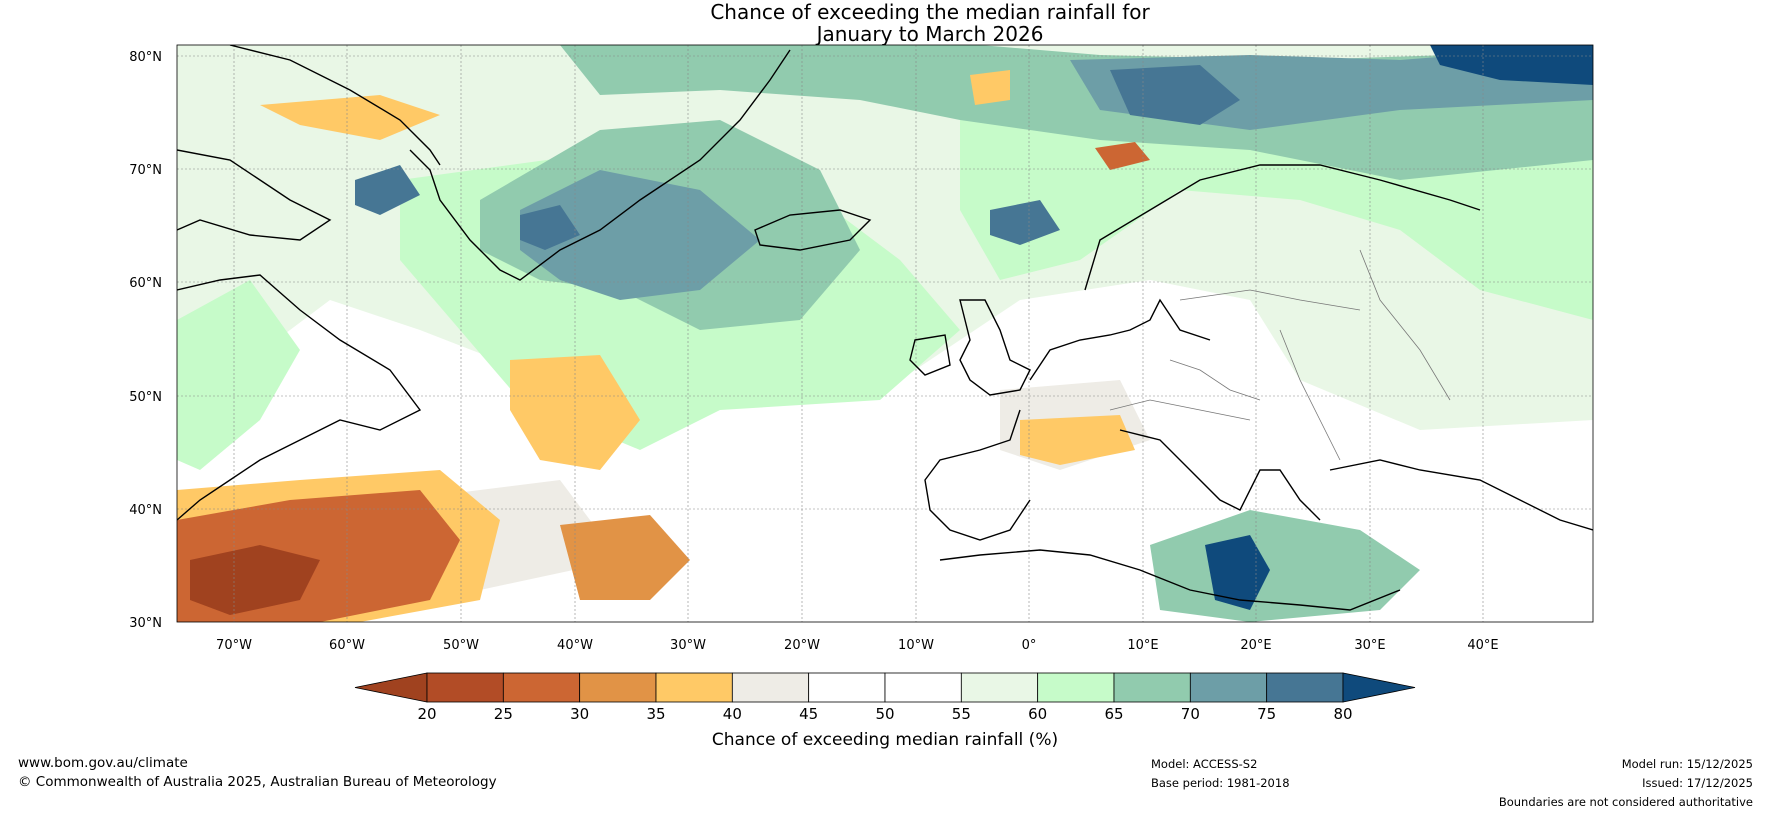 This screenshot has width=1770, height=816. Describe the element at coordinates (930, 355) in the screenshot. I see `coastline-ireland` at that location.